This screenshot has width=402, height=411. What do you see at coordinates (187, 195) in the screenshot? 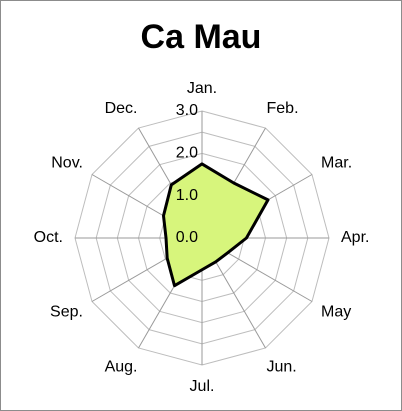
I see `tick-label: 1.0` at bounding box center [187, 195].